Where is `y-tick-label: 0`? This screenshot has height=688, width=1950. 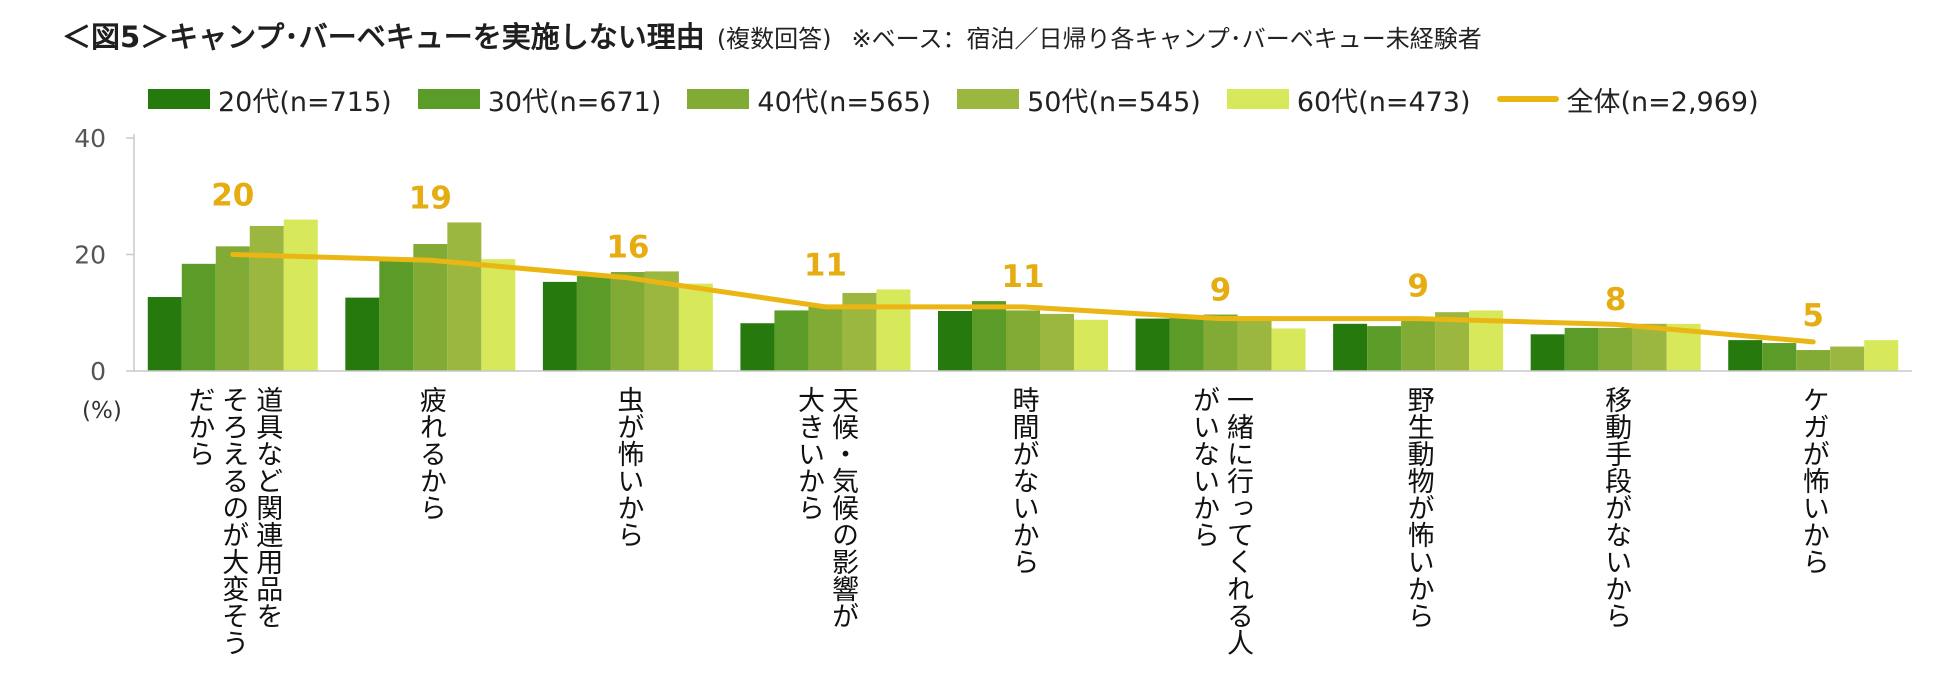 y-tick-label: 0 is located at coordinates (98, 371).